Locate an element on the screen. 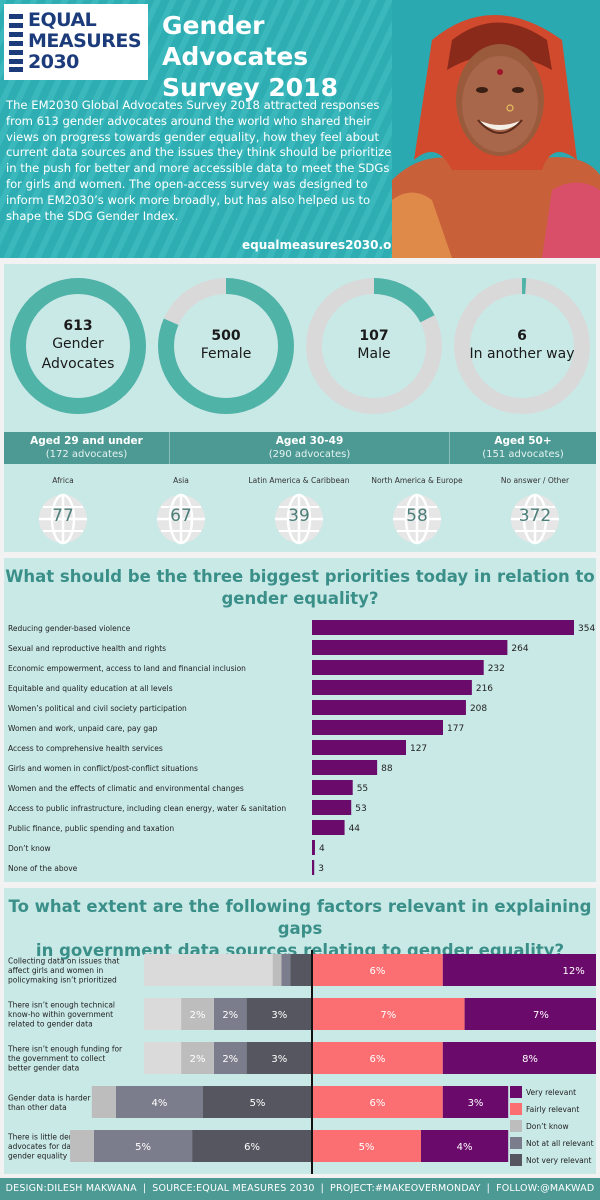  region-value: 372 is located at coordinates (535, 516).